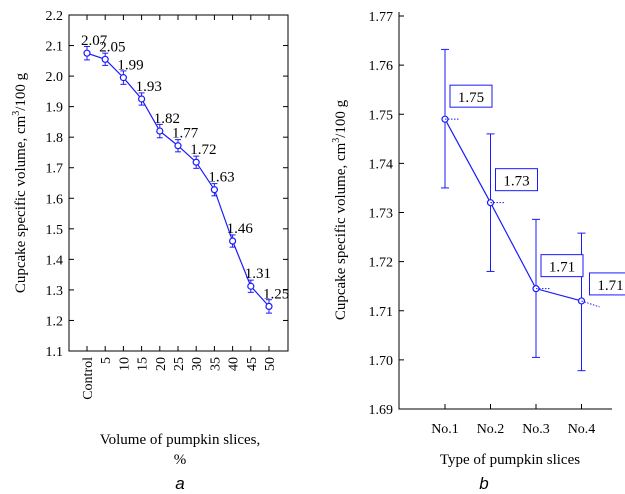 The height and width of the screenshot is (494, 625). What do you see at coordinates (381, 17) in the screenshot?
I see `y-tick-label-b: 1.77` at bounding box center [381, 17].